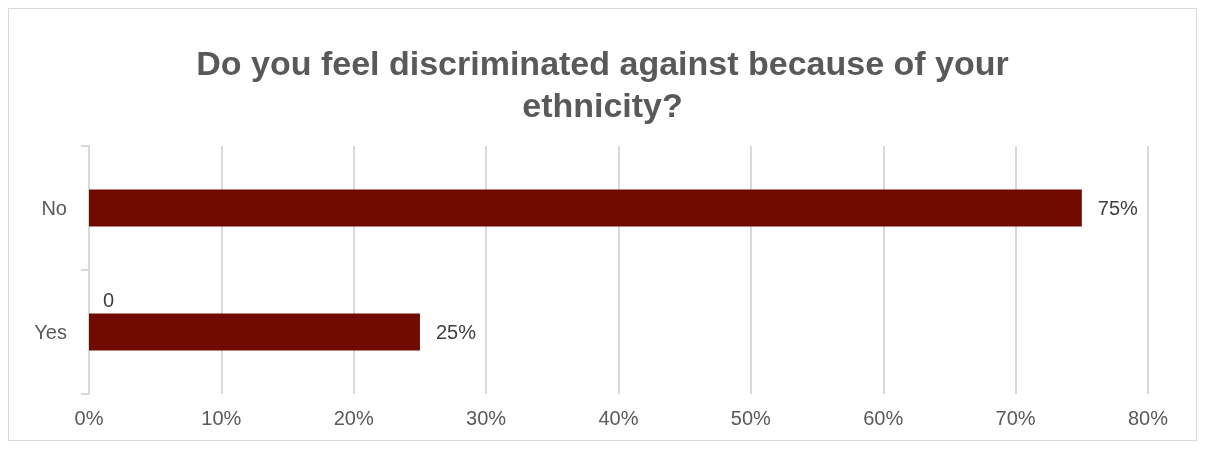  Describe the element at coordinates (751, 418) in the screenshot. I see `x-tick-label: 50%` at that location.